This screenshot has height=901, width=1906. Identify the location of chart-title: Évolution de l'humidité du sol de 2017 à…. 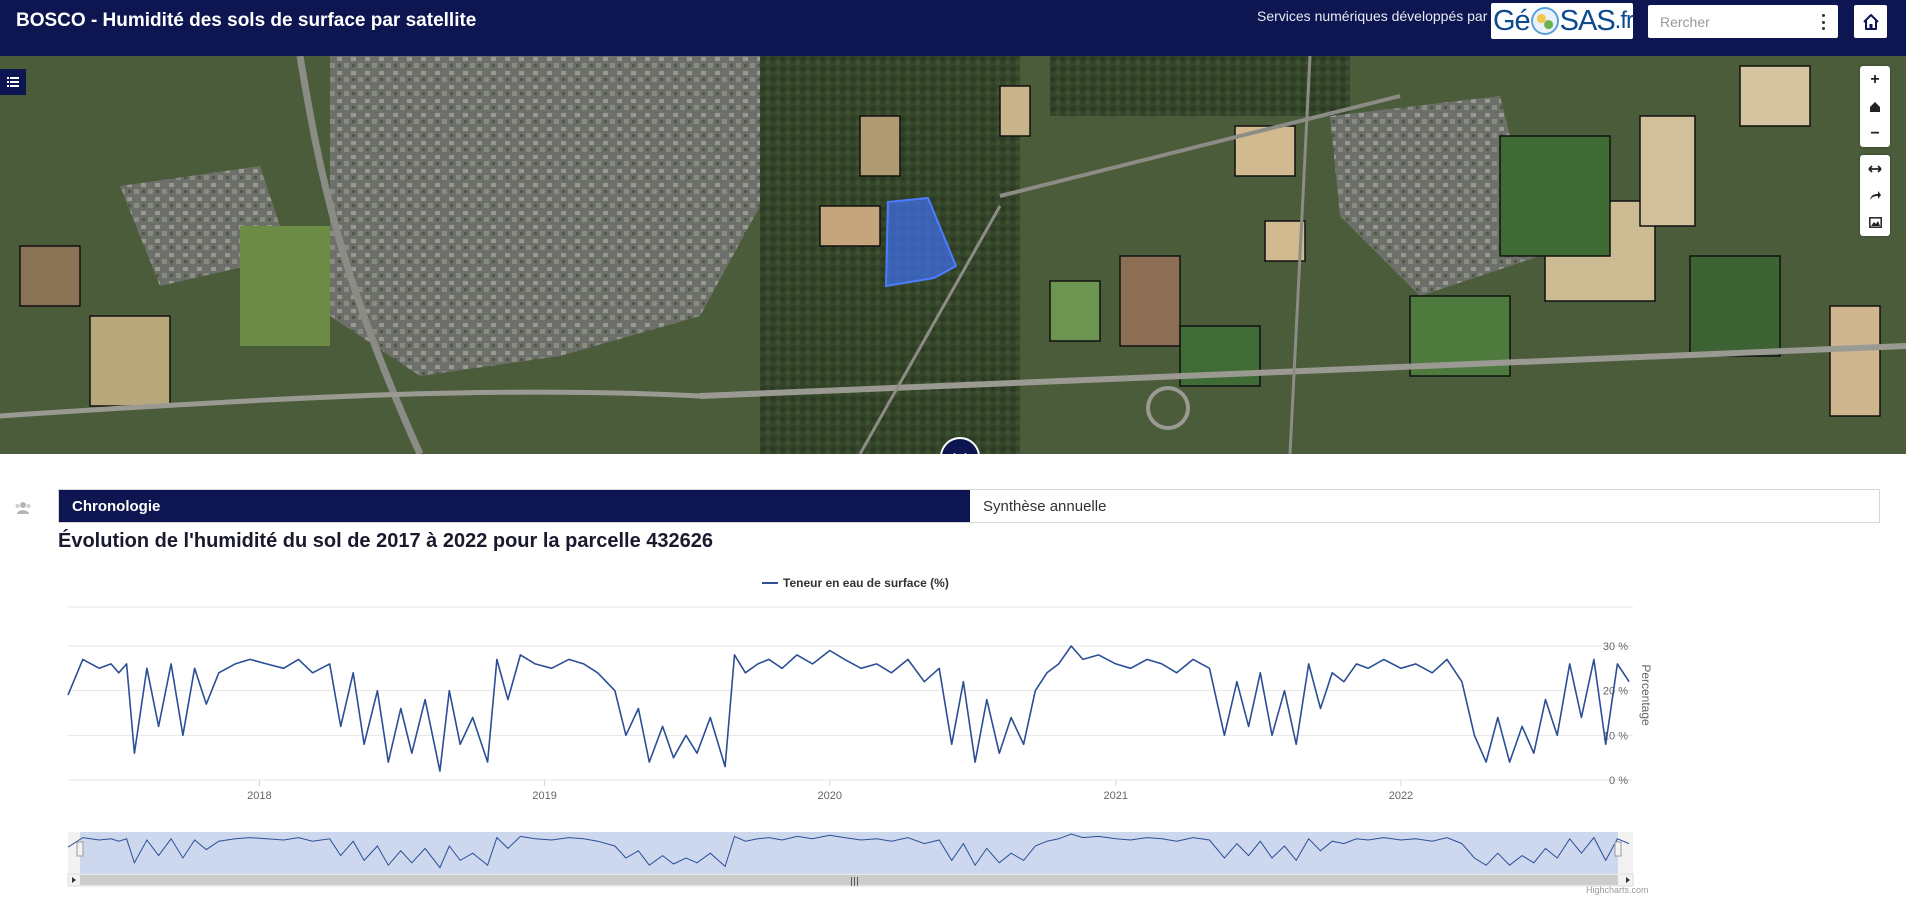
(385, 541).